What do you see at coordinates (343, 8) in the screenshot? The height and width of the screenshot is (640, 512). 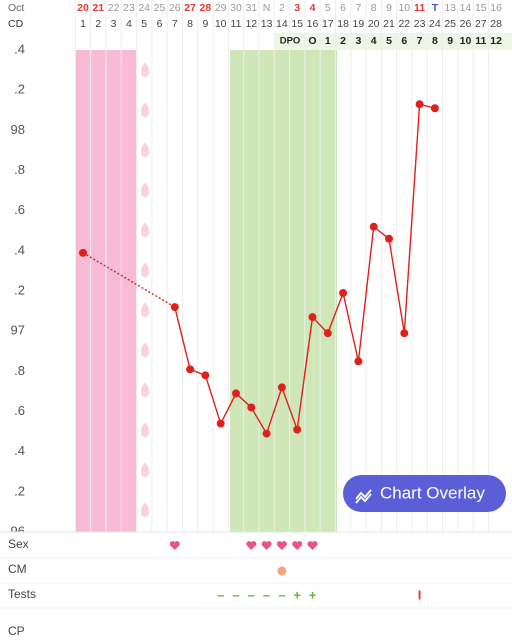 I see `date-label: 6` at bounding box center [343, 8].